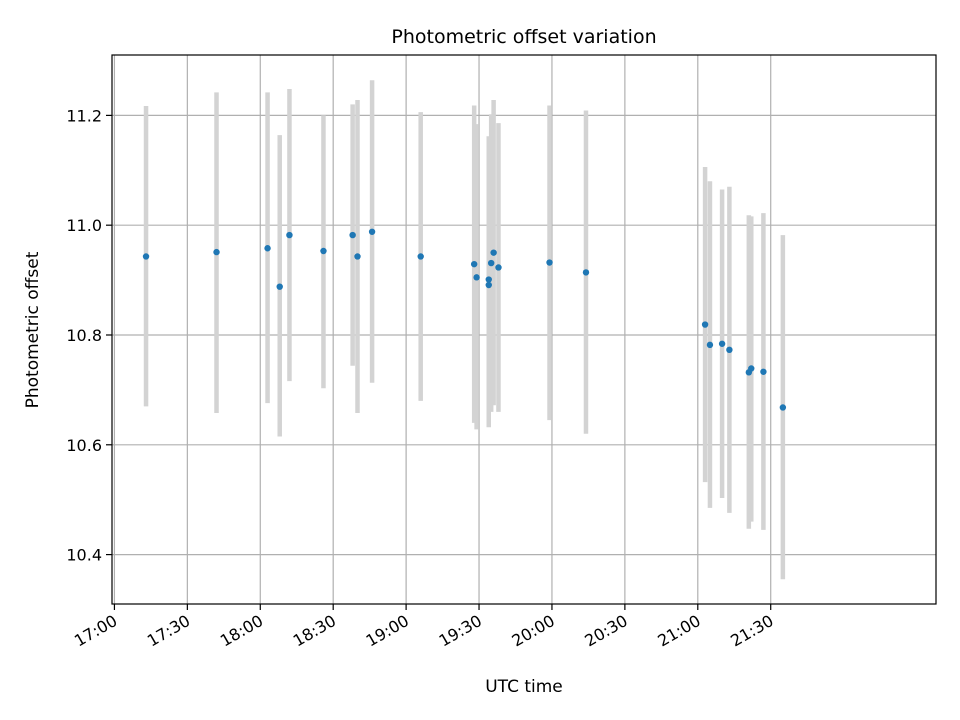 Image resolution: width=960 pixels, height=720 pixels. What do you see at coordinates (387, 631) in the screenshot?
I see `x-tick-label: 19:00` at bounding box center [387, 631].